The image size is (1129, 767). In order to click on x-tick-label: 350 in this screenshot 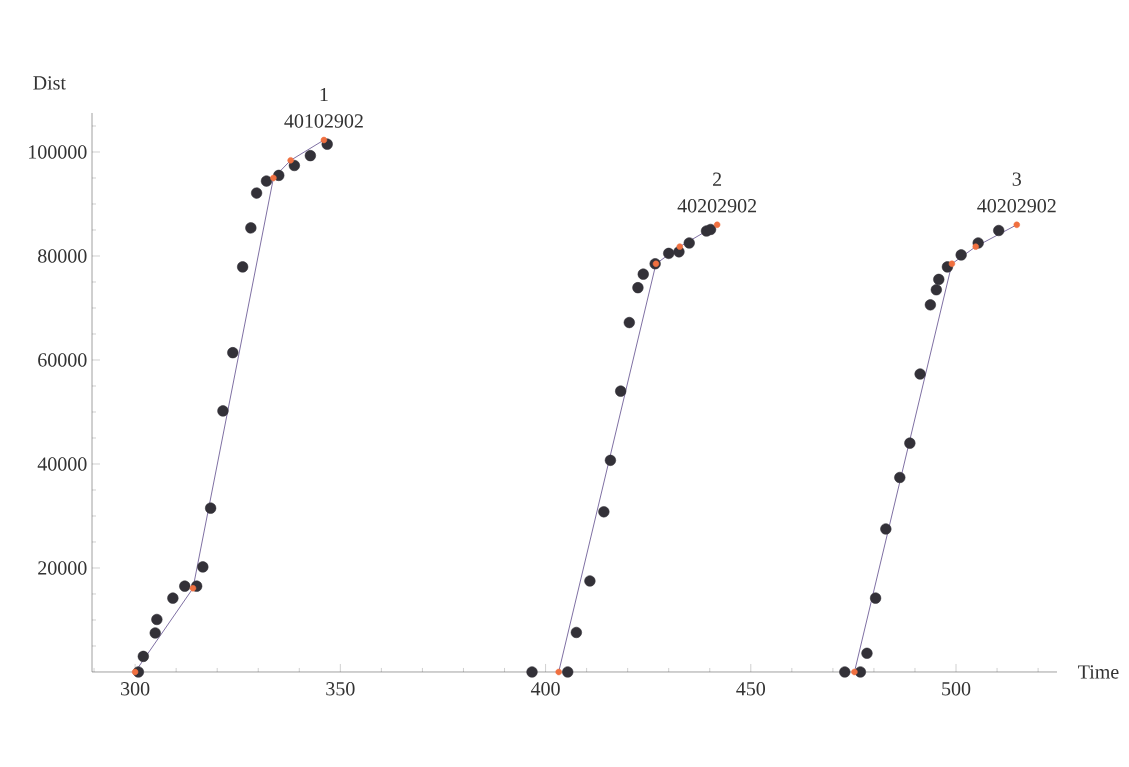, I will do `click(340, 689)`.